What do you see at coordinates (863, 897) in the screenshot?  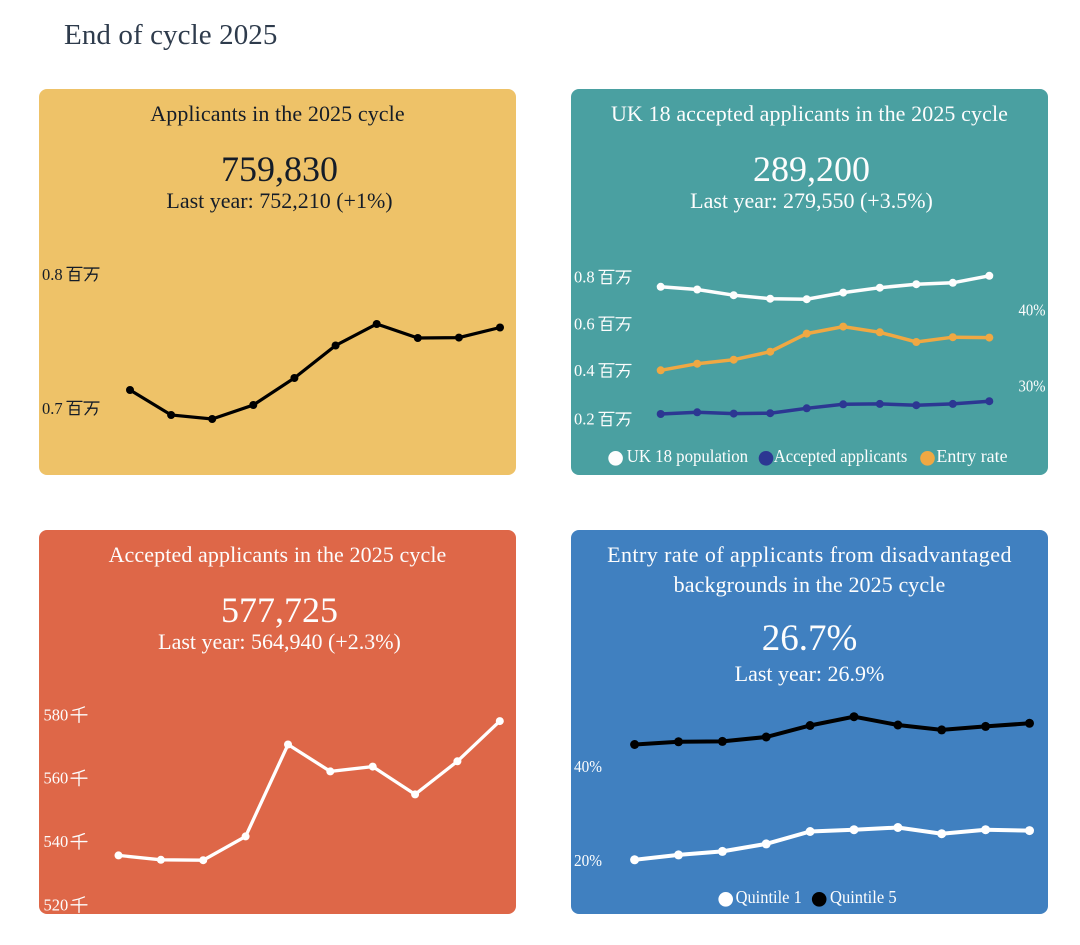 I see `svg-text: Quintile 5` at bounding box center [863, 897].